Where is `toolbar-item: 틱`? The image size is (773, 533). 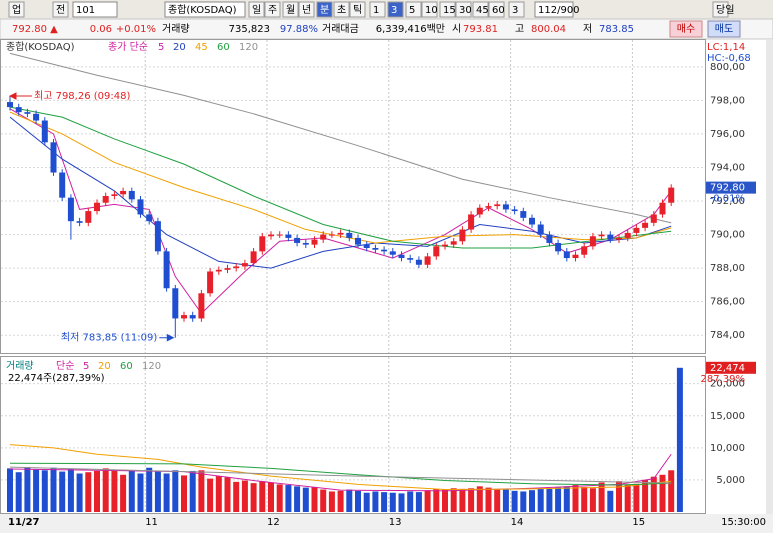
toolbar-item: 틱 is located at coordinates (357, 10).